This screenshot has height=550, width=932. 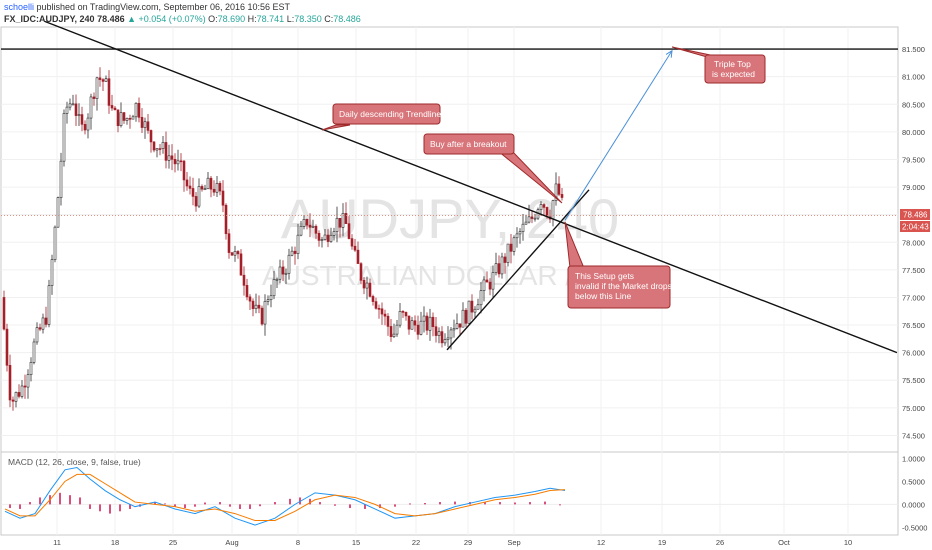 What do you see at coordinates (336, 127) in the screenshot?
I see `callout-trendline-pointer` at bounding box center [336, 127].